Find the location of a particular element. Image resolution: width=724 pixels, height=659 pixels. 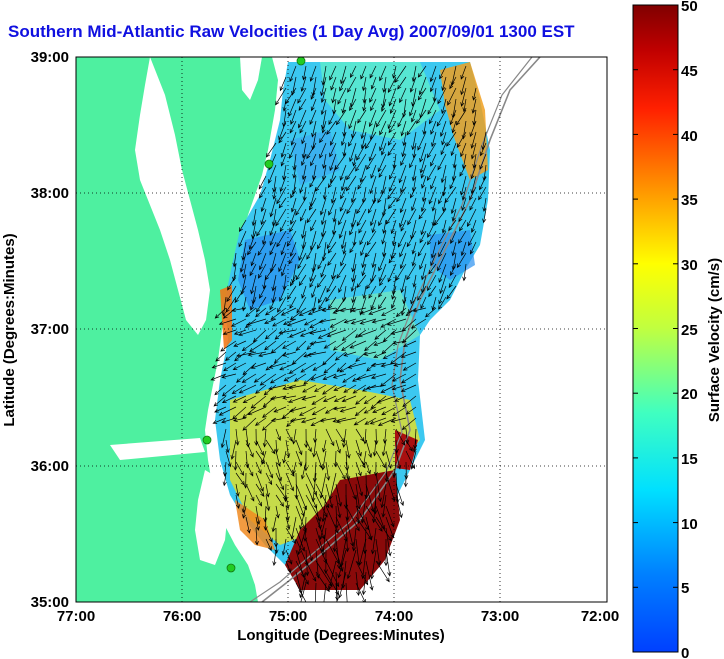

chesapeake-bay is located at coordinates (172, 196).